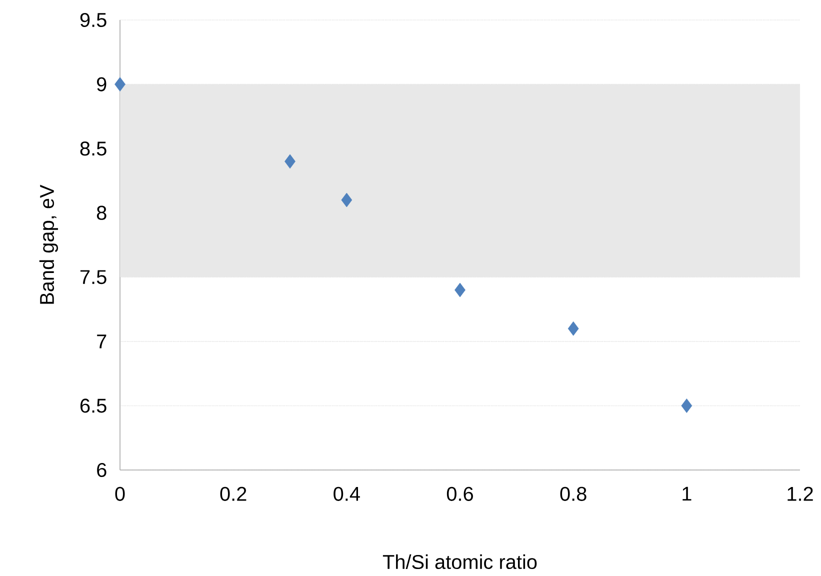 Image resolution: width=821 pixels, height=576 pixels. I want to click on y-tick-label: 8, so click(101, 213).